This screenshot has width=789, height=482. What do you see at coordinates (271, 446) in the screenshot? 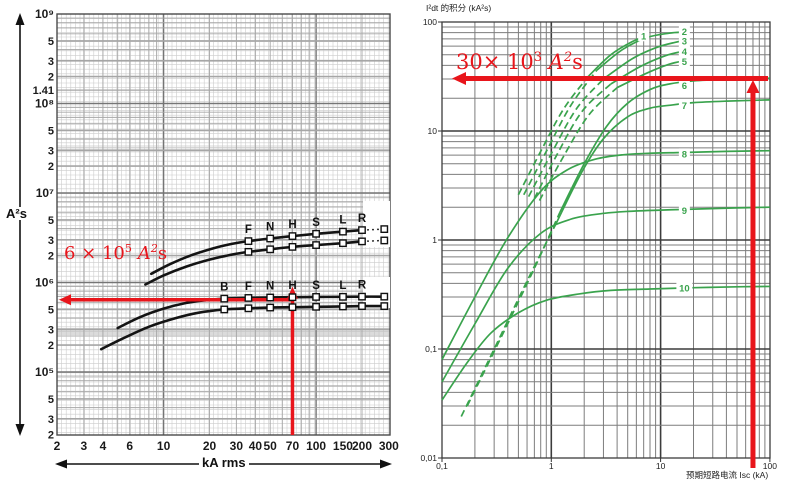
I see `svg-text: 50` at bounding box center [271, 446].